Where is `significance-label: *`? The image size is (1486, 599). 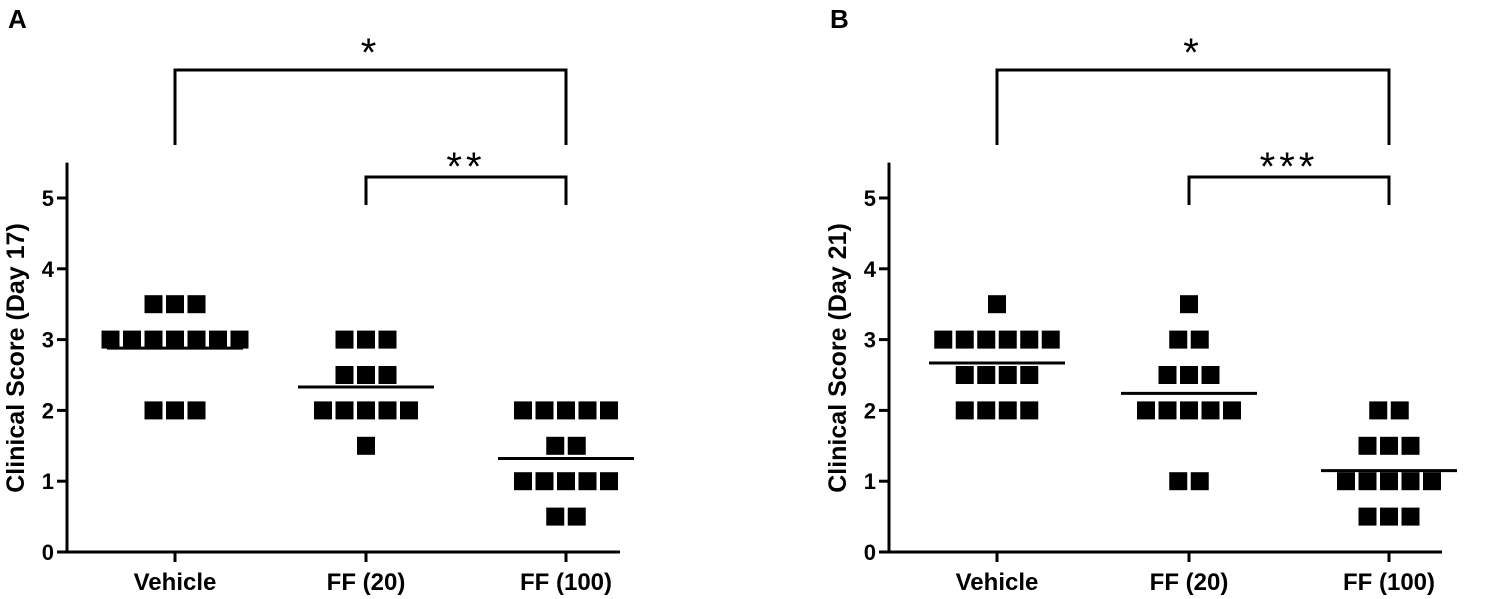
significance-label: * is located at coordinates (1193, 53).